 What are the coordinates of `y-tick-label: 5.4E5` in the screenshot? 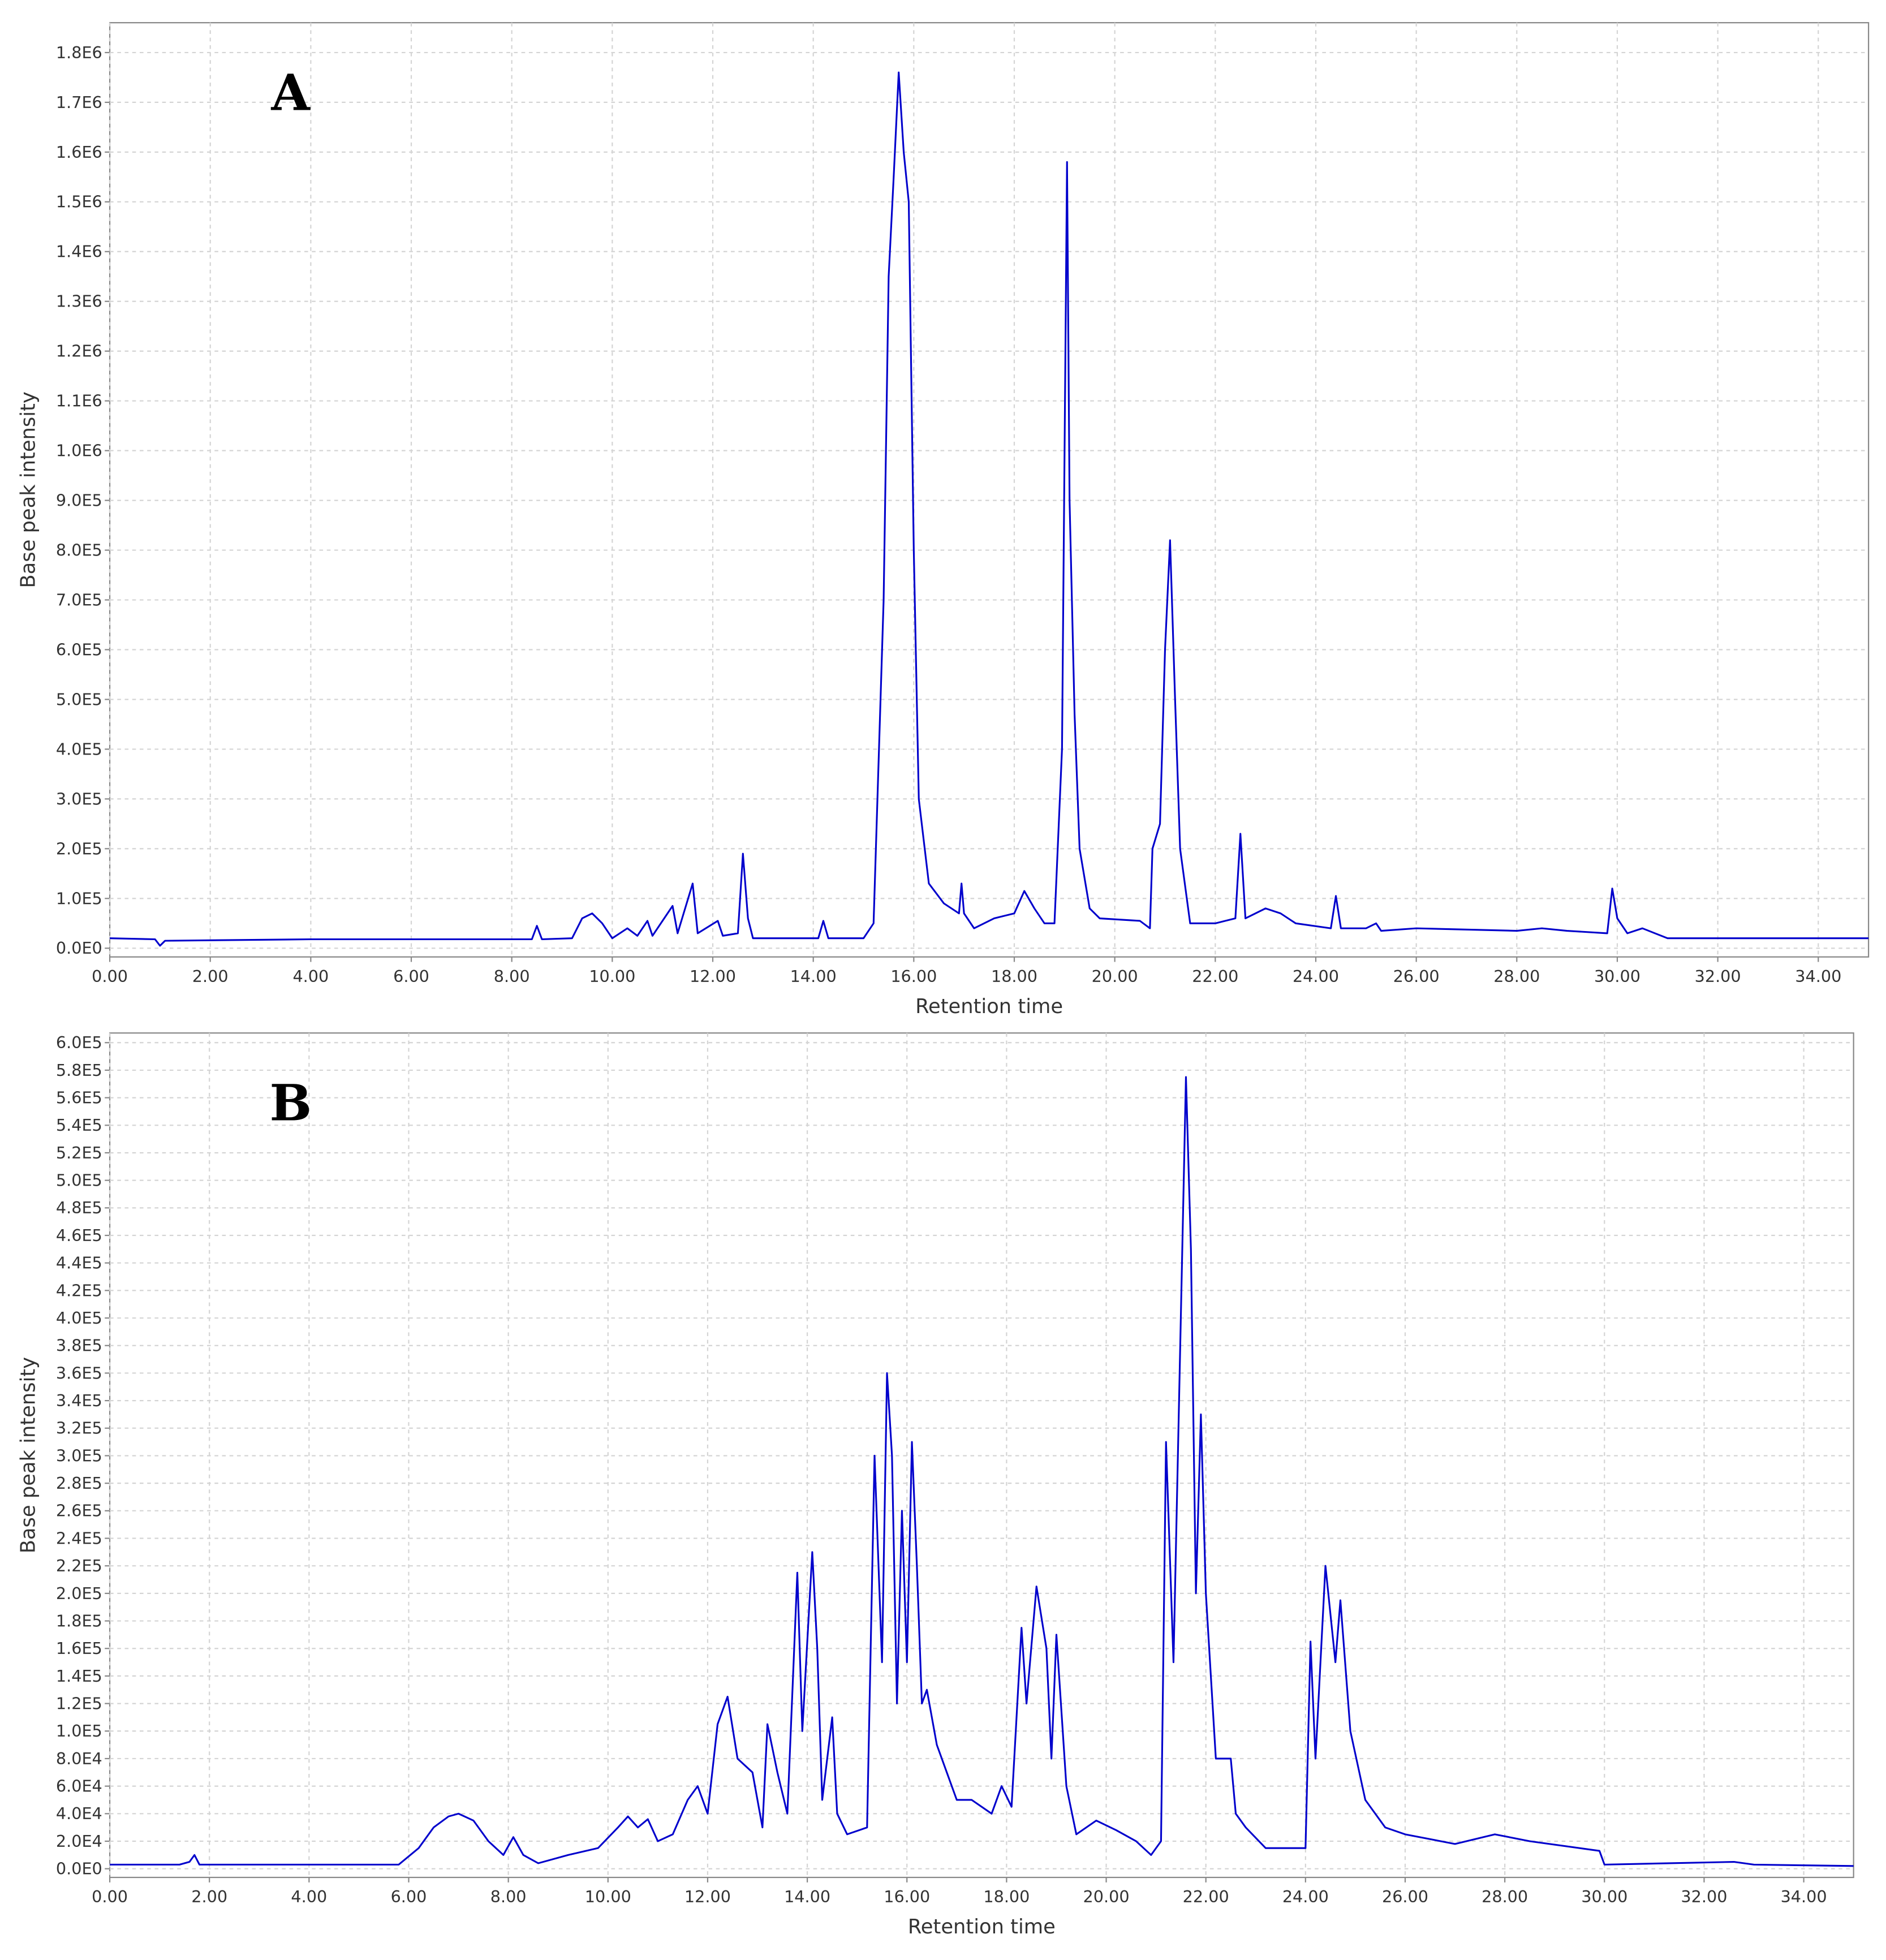 It's located at (79, 1125).